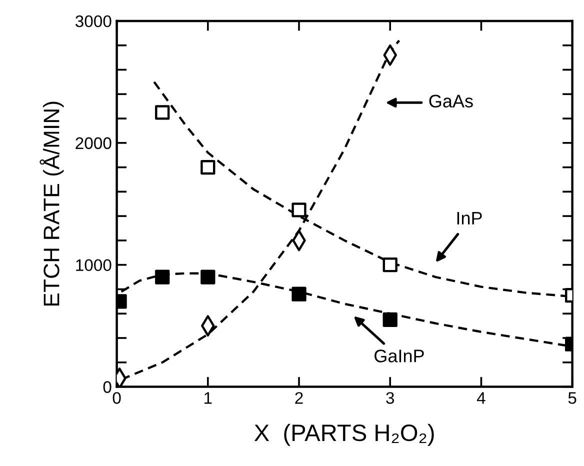  I want to click on annotation: InP, so click(469, 218).